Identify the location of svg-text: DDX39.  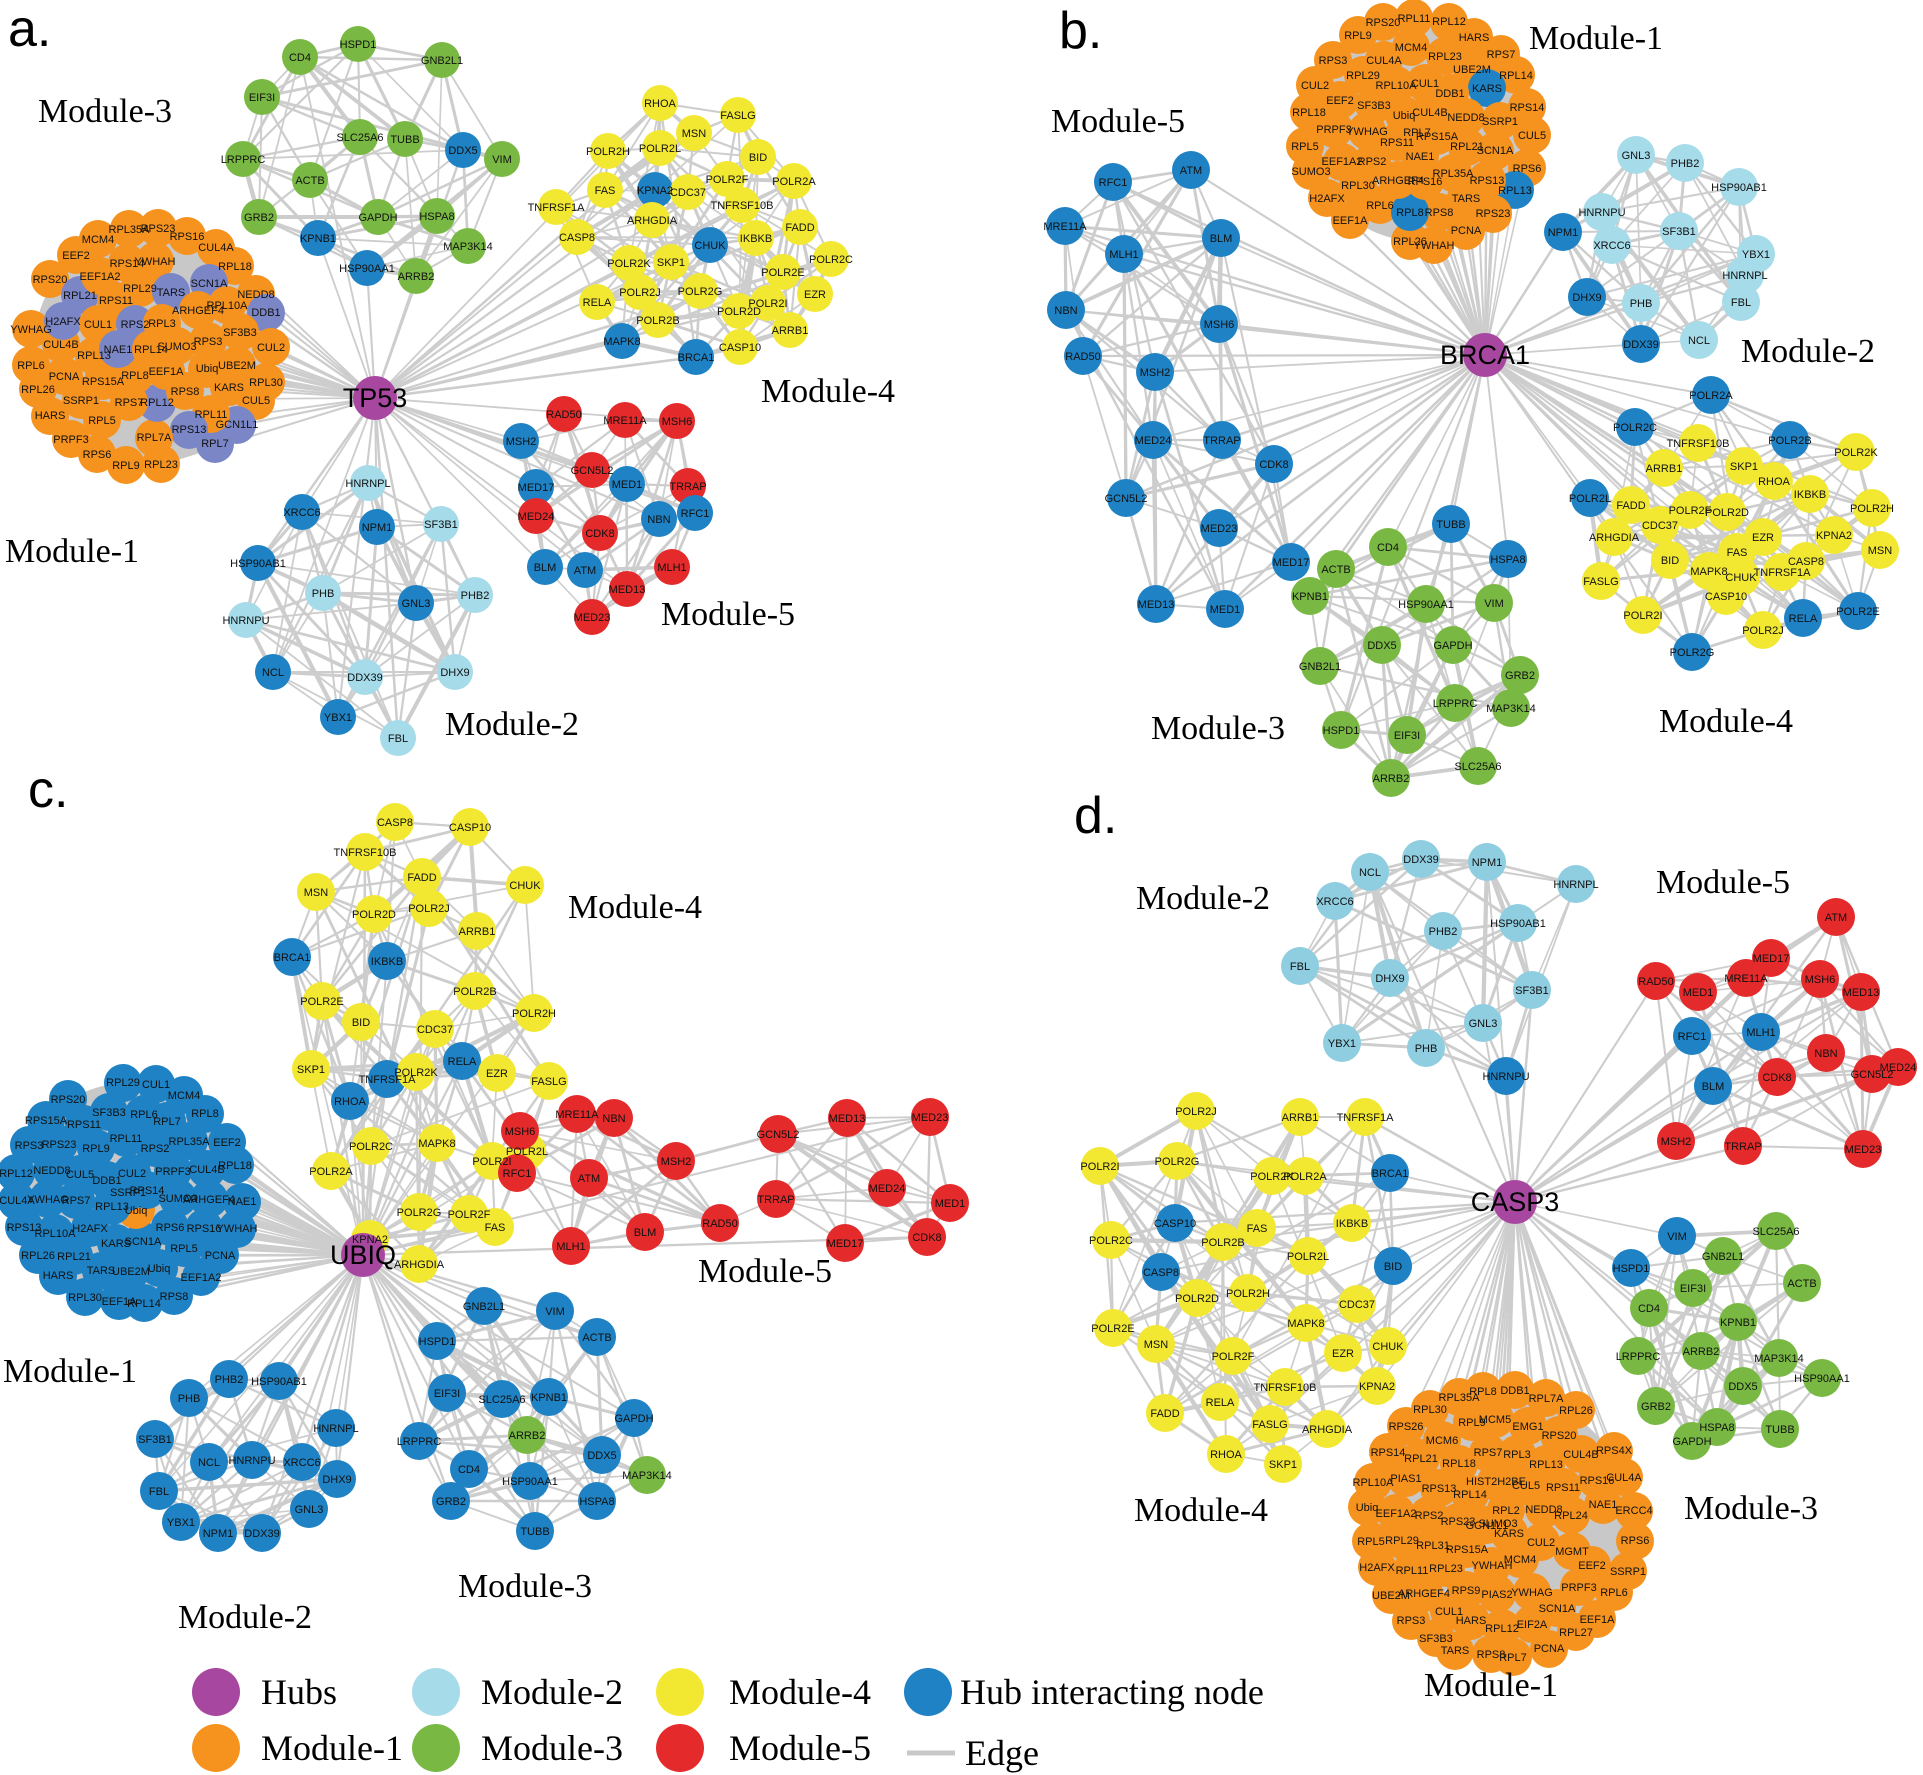
(1640, 345).